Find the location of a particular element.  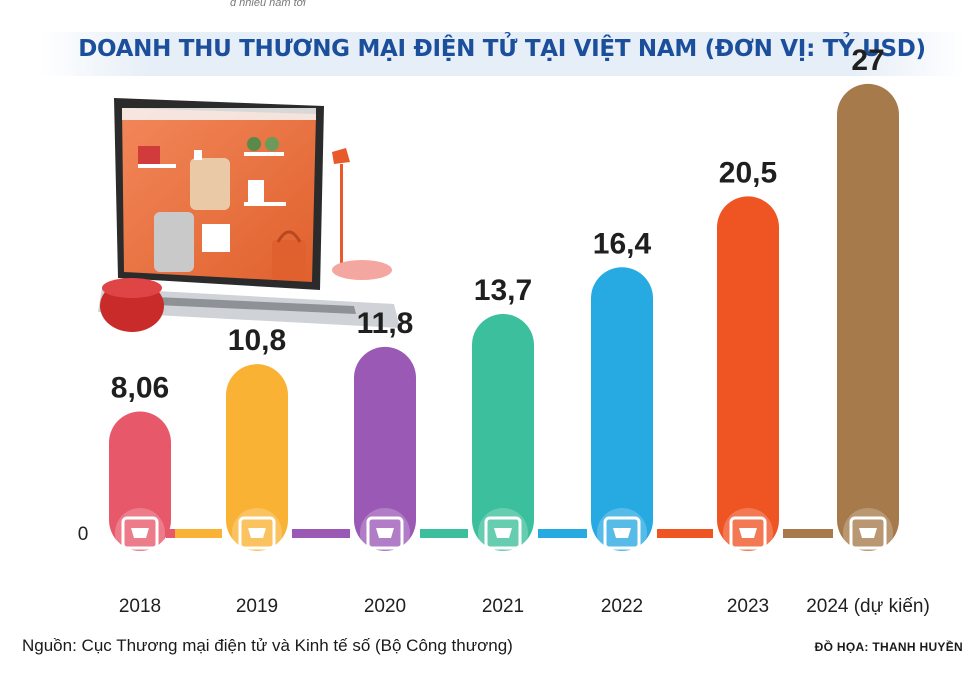

bar-2022 is located at coordinates (622, 409).